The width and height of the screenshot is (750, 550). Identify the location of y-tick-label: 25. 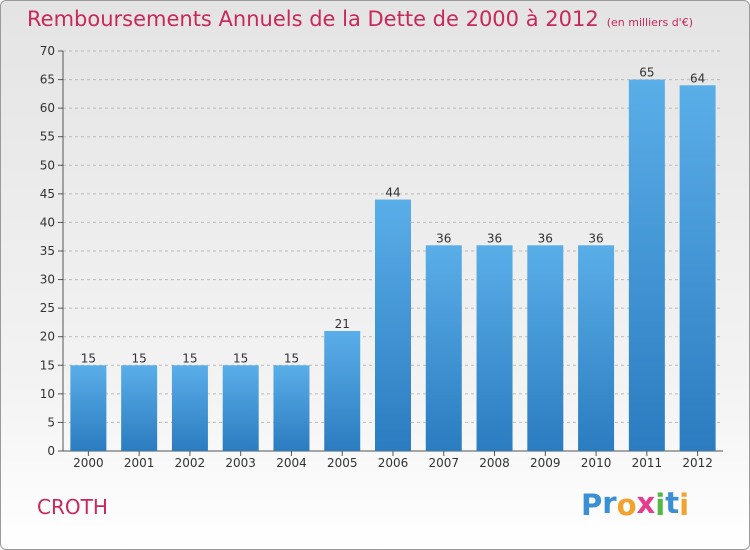
(47, 308).